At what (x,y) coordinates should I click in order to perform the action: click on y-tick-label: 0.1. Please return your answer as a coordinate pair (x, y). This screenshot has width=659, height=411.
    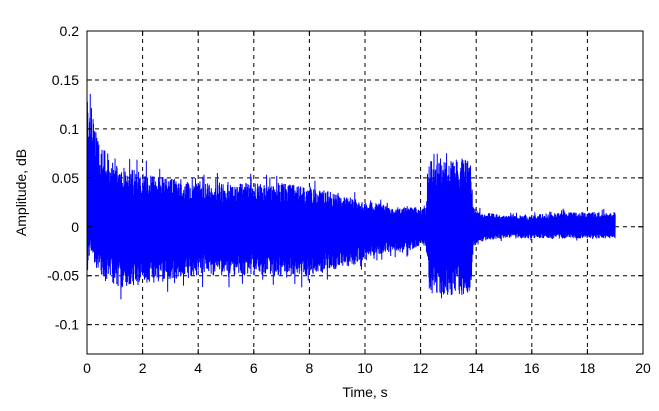
    Looking at the image, I should click on (70, 129).